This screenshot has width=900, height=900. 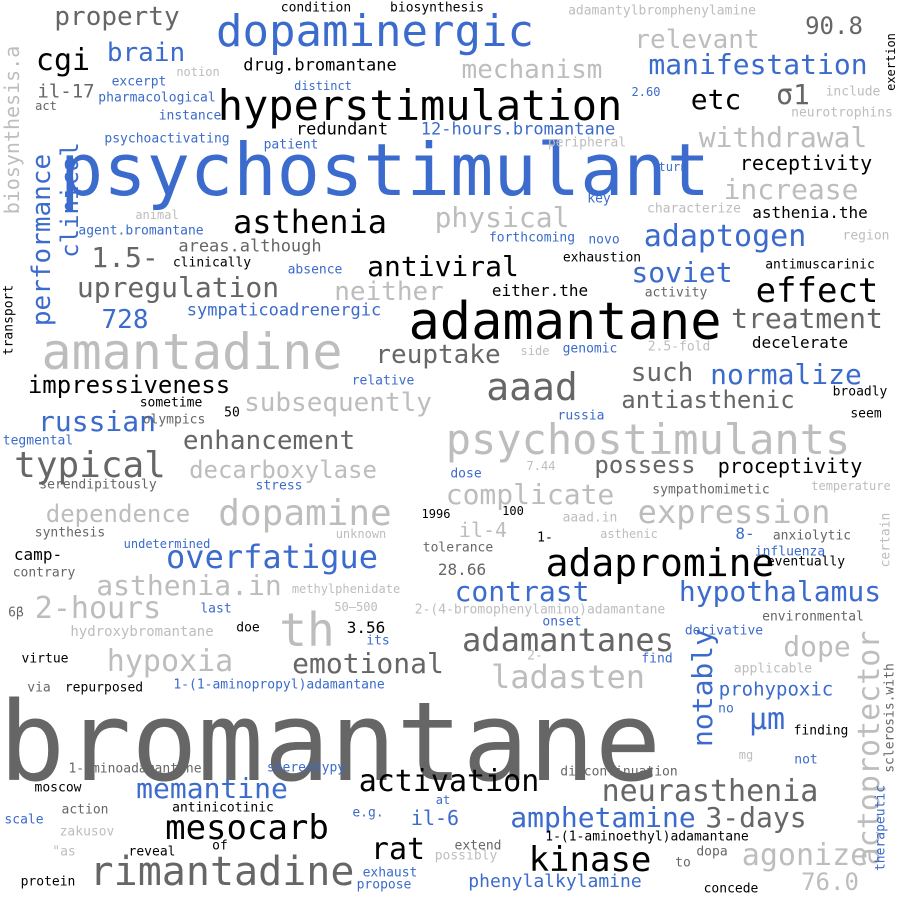 What do you see at coordinates (437, 8) in the screenshot?
I see `word: biosynthesis` at bounding box center [437, 8].